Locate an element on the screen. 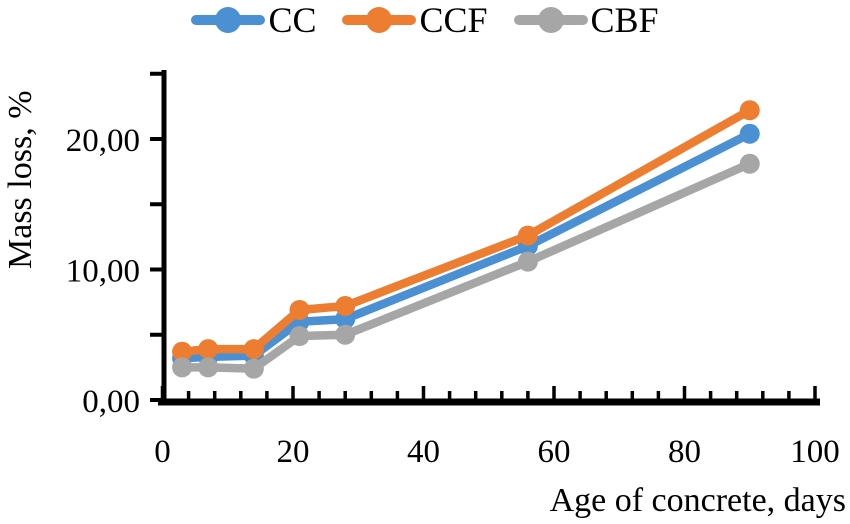 This screenshot has height=524, width=850. x-tick-label: 80 is located at coordinates (684, 452).